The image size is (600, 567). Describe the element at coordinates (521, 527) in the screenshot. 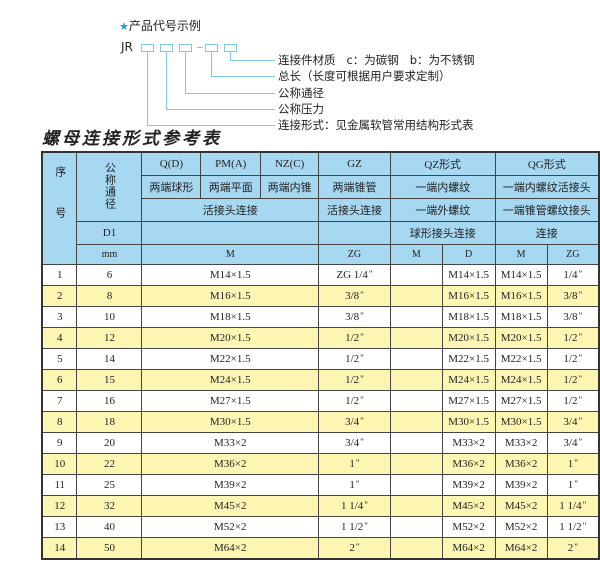

I see `cell-qg-m: M52×2` at that location.